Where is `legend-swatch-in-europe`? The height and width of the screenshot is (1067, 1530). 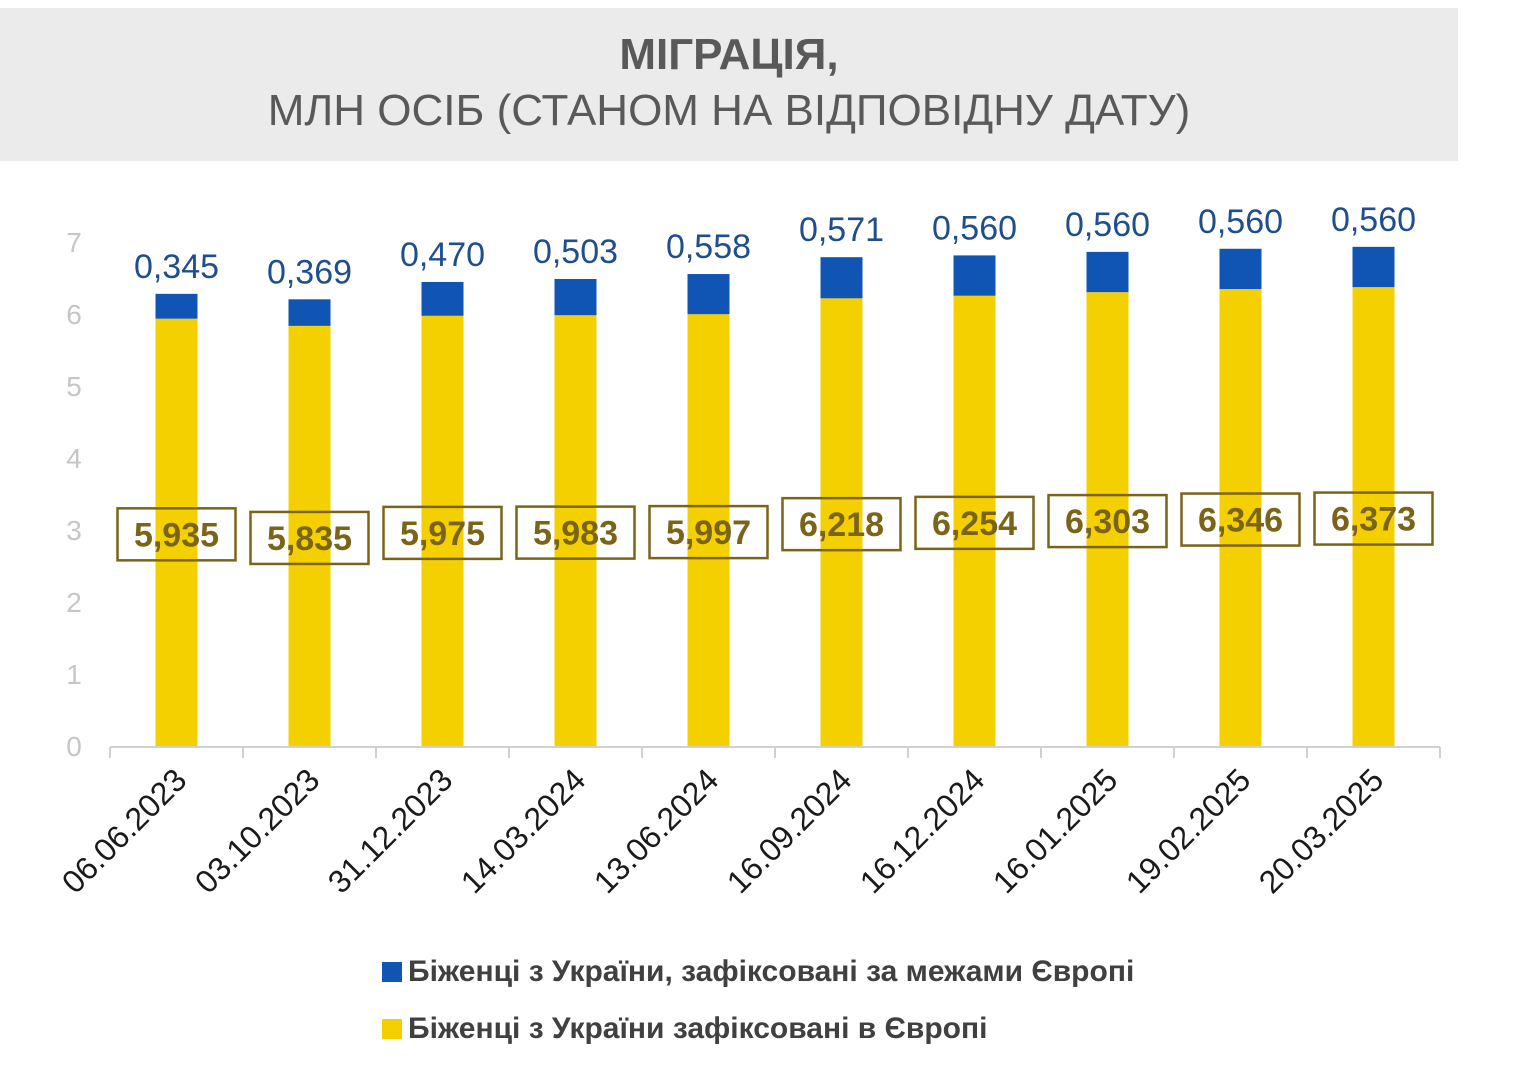
legend-swatch-in-europe is located at coordinates (392, 1029).